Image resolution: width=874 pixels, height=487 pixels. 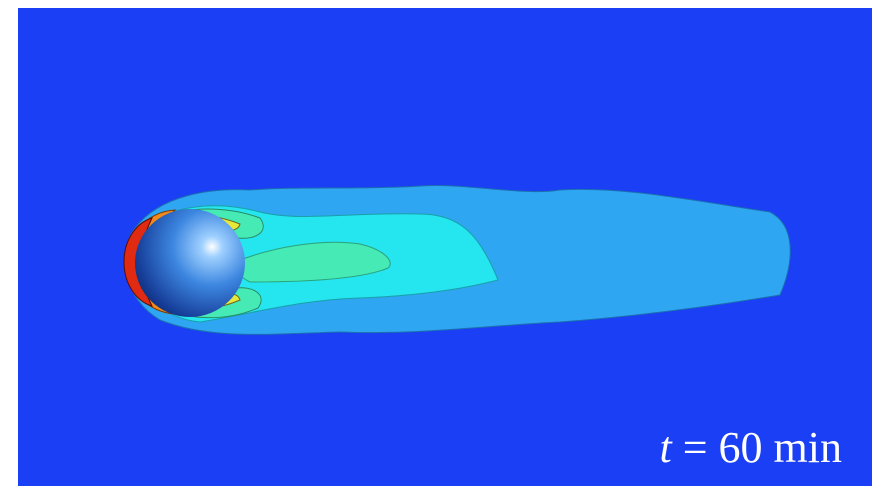 I want to click on plume-green, so click(x=312, y=262).